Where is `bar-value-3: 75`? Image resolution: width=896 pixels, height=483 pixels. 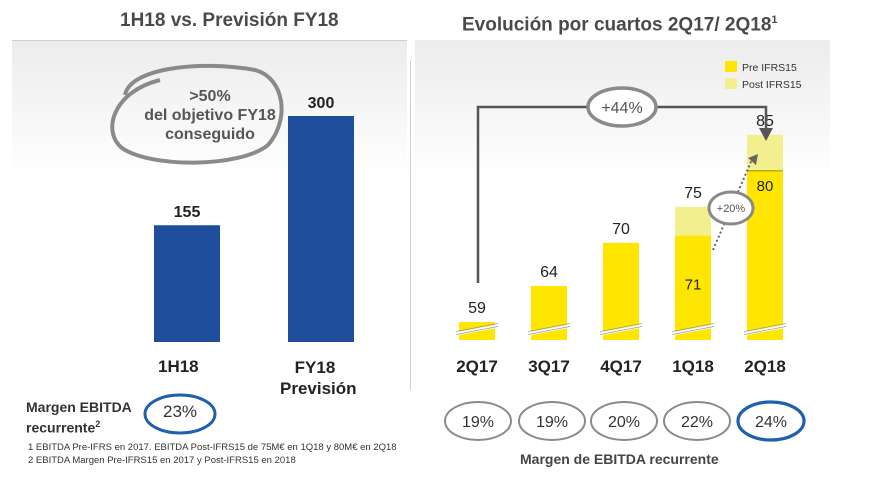
bar-value-3: 75 is located at coordinates (693, 193).